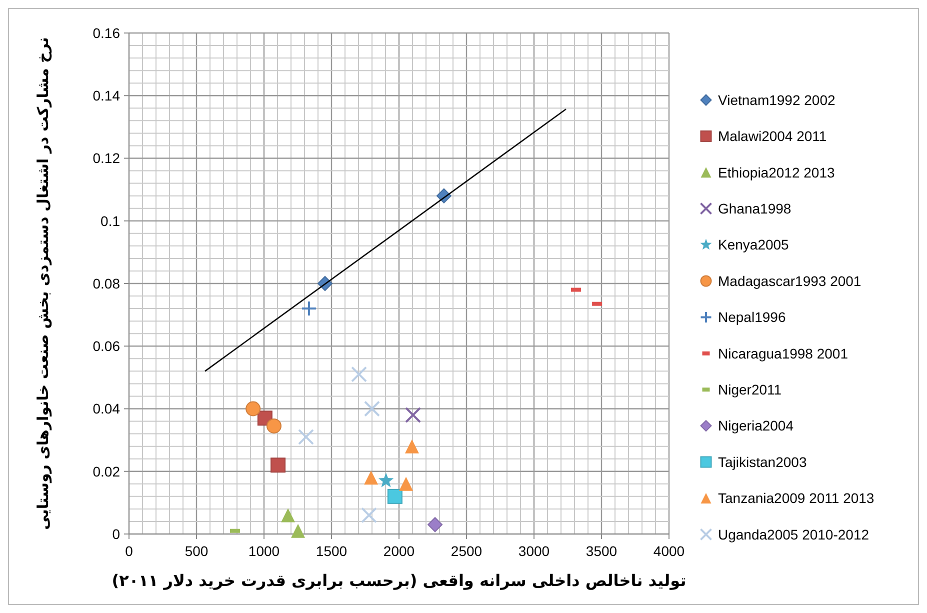 The width and height of the screenshot is (927, 613). Describe the element at coordinates (669, 551) in the screenshot. I see `x-tick-label: 4000` at that location.